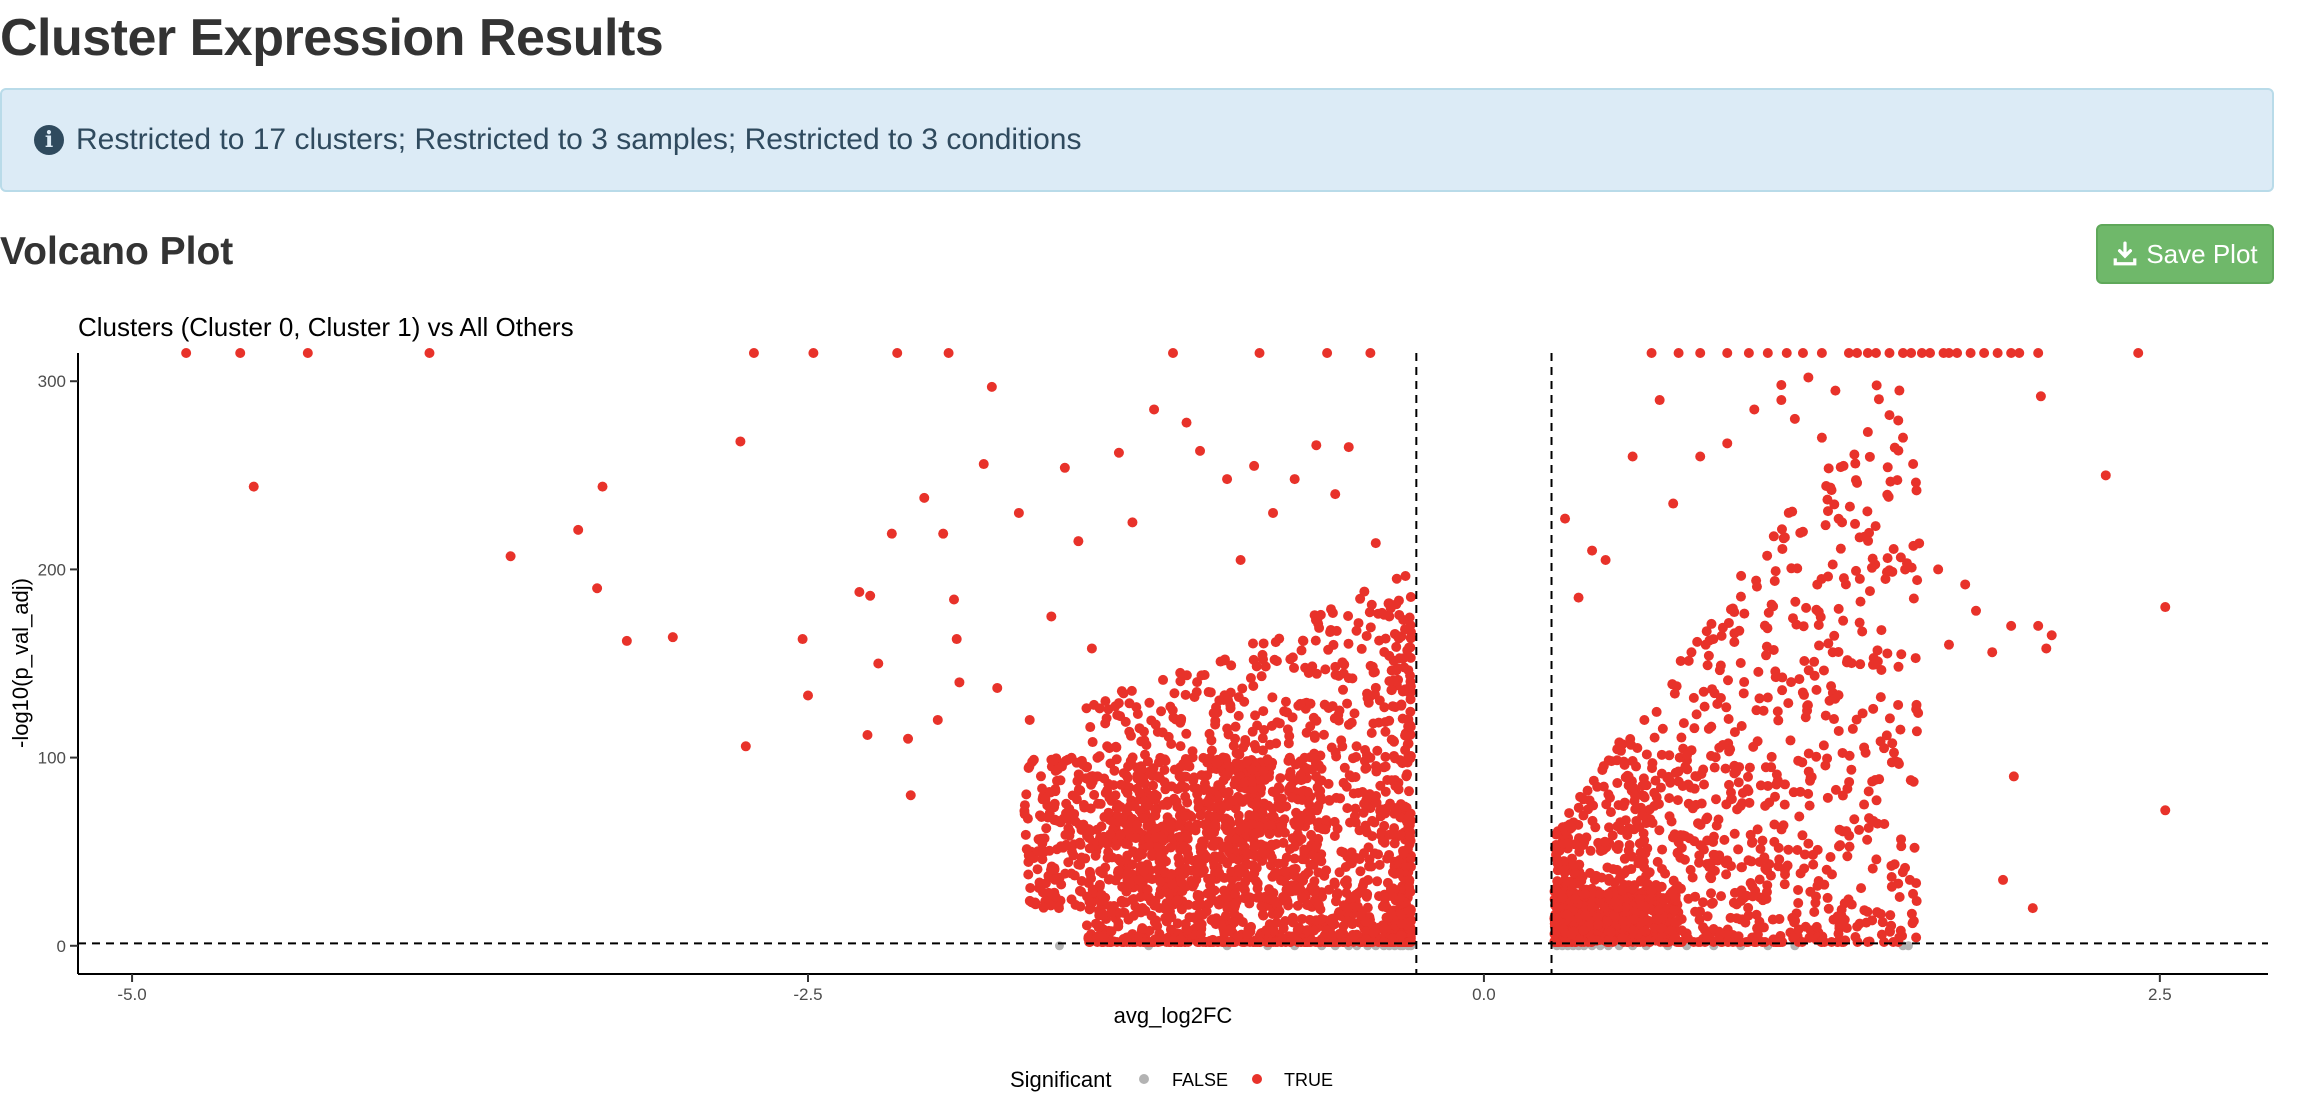  Describe the element at coordinates (117, 251) in the screenshot. I see `section-title: Volcano Plot` at that location.